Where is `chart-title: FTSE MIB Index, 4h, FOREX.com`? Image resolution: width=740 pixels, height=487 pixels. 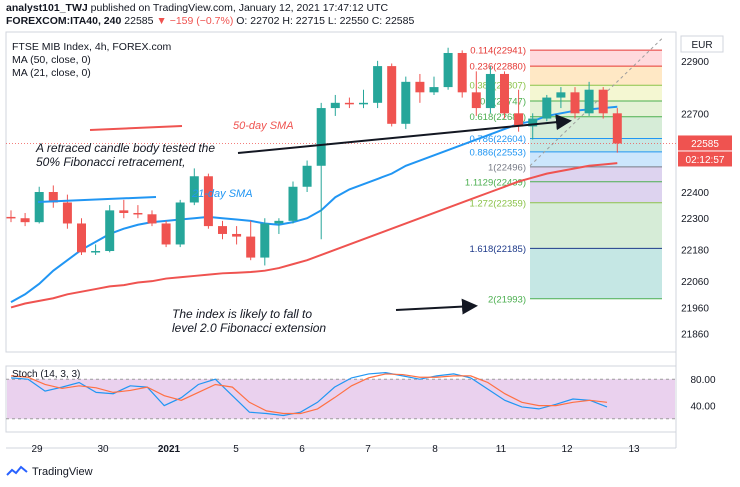
chart-title: FTSE MIB Index, 4h, FOREX.com is located at coordinates (92, 47).